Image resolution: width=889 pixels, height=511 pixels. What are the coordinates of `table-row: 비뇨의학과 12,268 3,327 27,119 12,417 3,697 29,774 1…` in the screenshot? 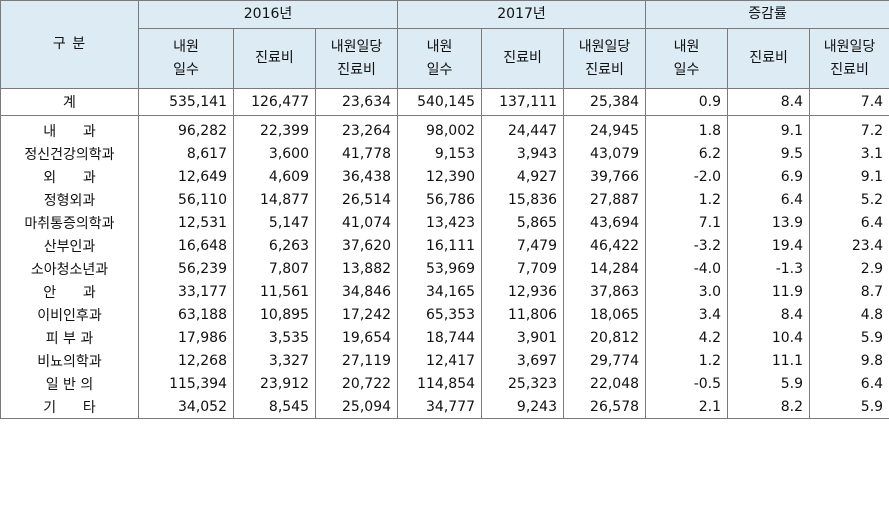 It's located at (444, 360).